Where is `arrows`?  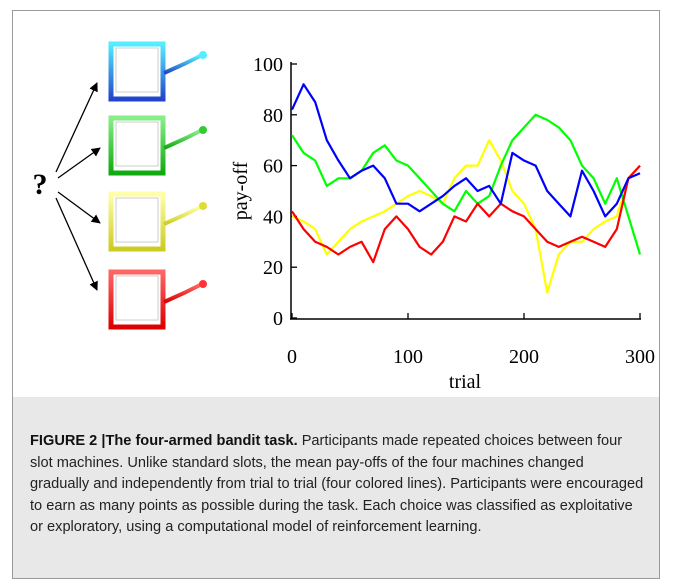
arrows is located at coordinates (78, 186).